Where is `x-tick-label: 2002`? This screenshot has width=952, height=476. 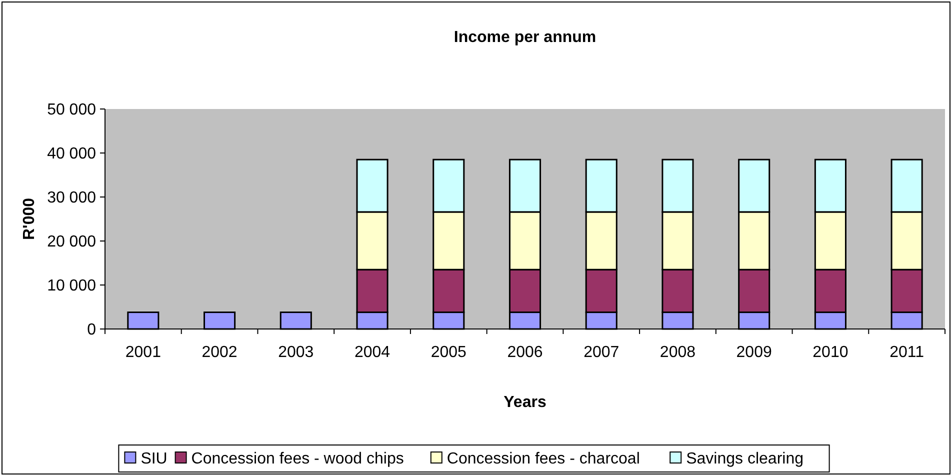
x-tick-label: 2002 is located at coordinates (220, 352).